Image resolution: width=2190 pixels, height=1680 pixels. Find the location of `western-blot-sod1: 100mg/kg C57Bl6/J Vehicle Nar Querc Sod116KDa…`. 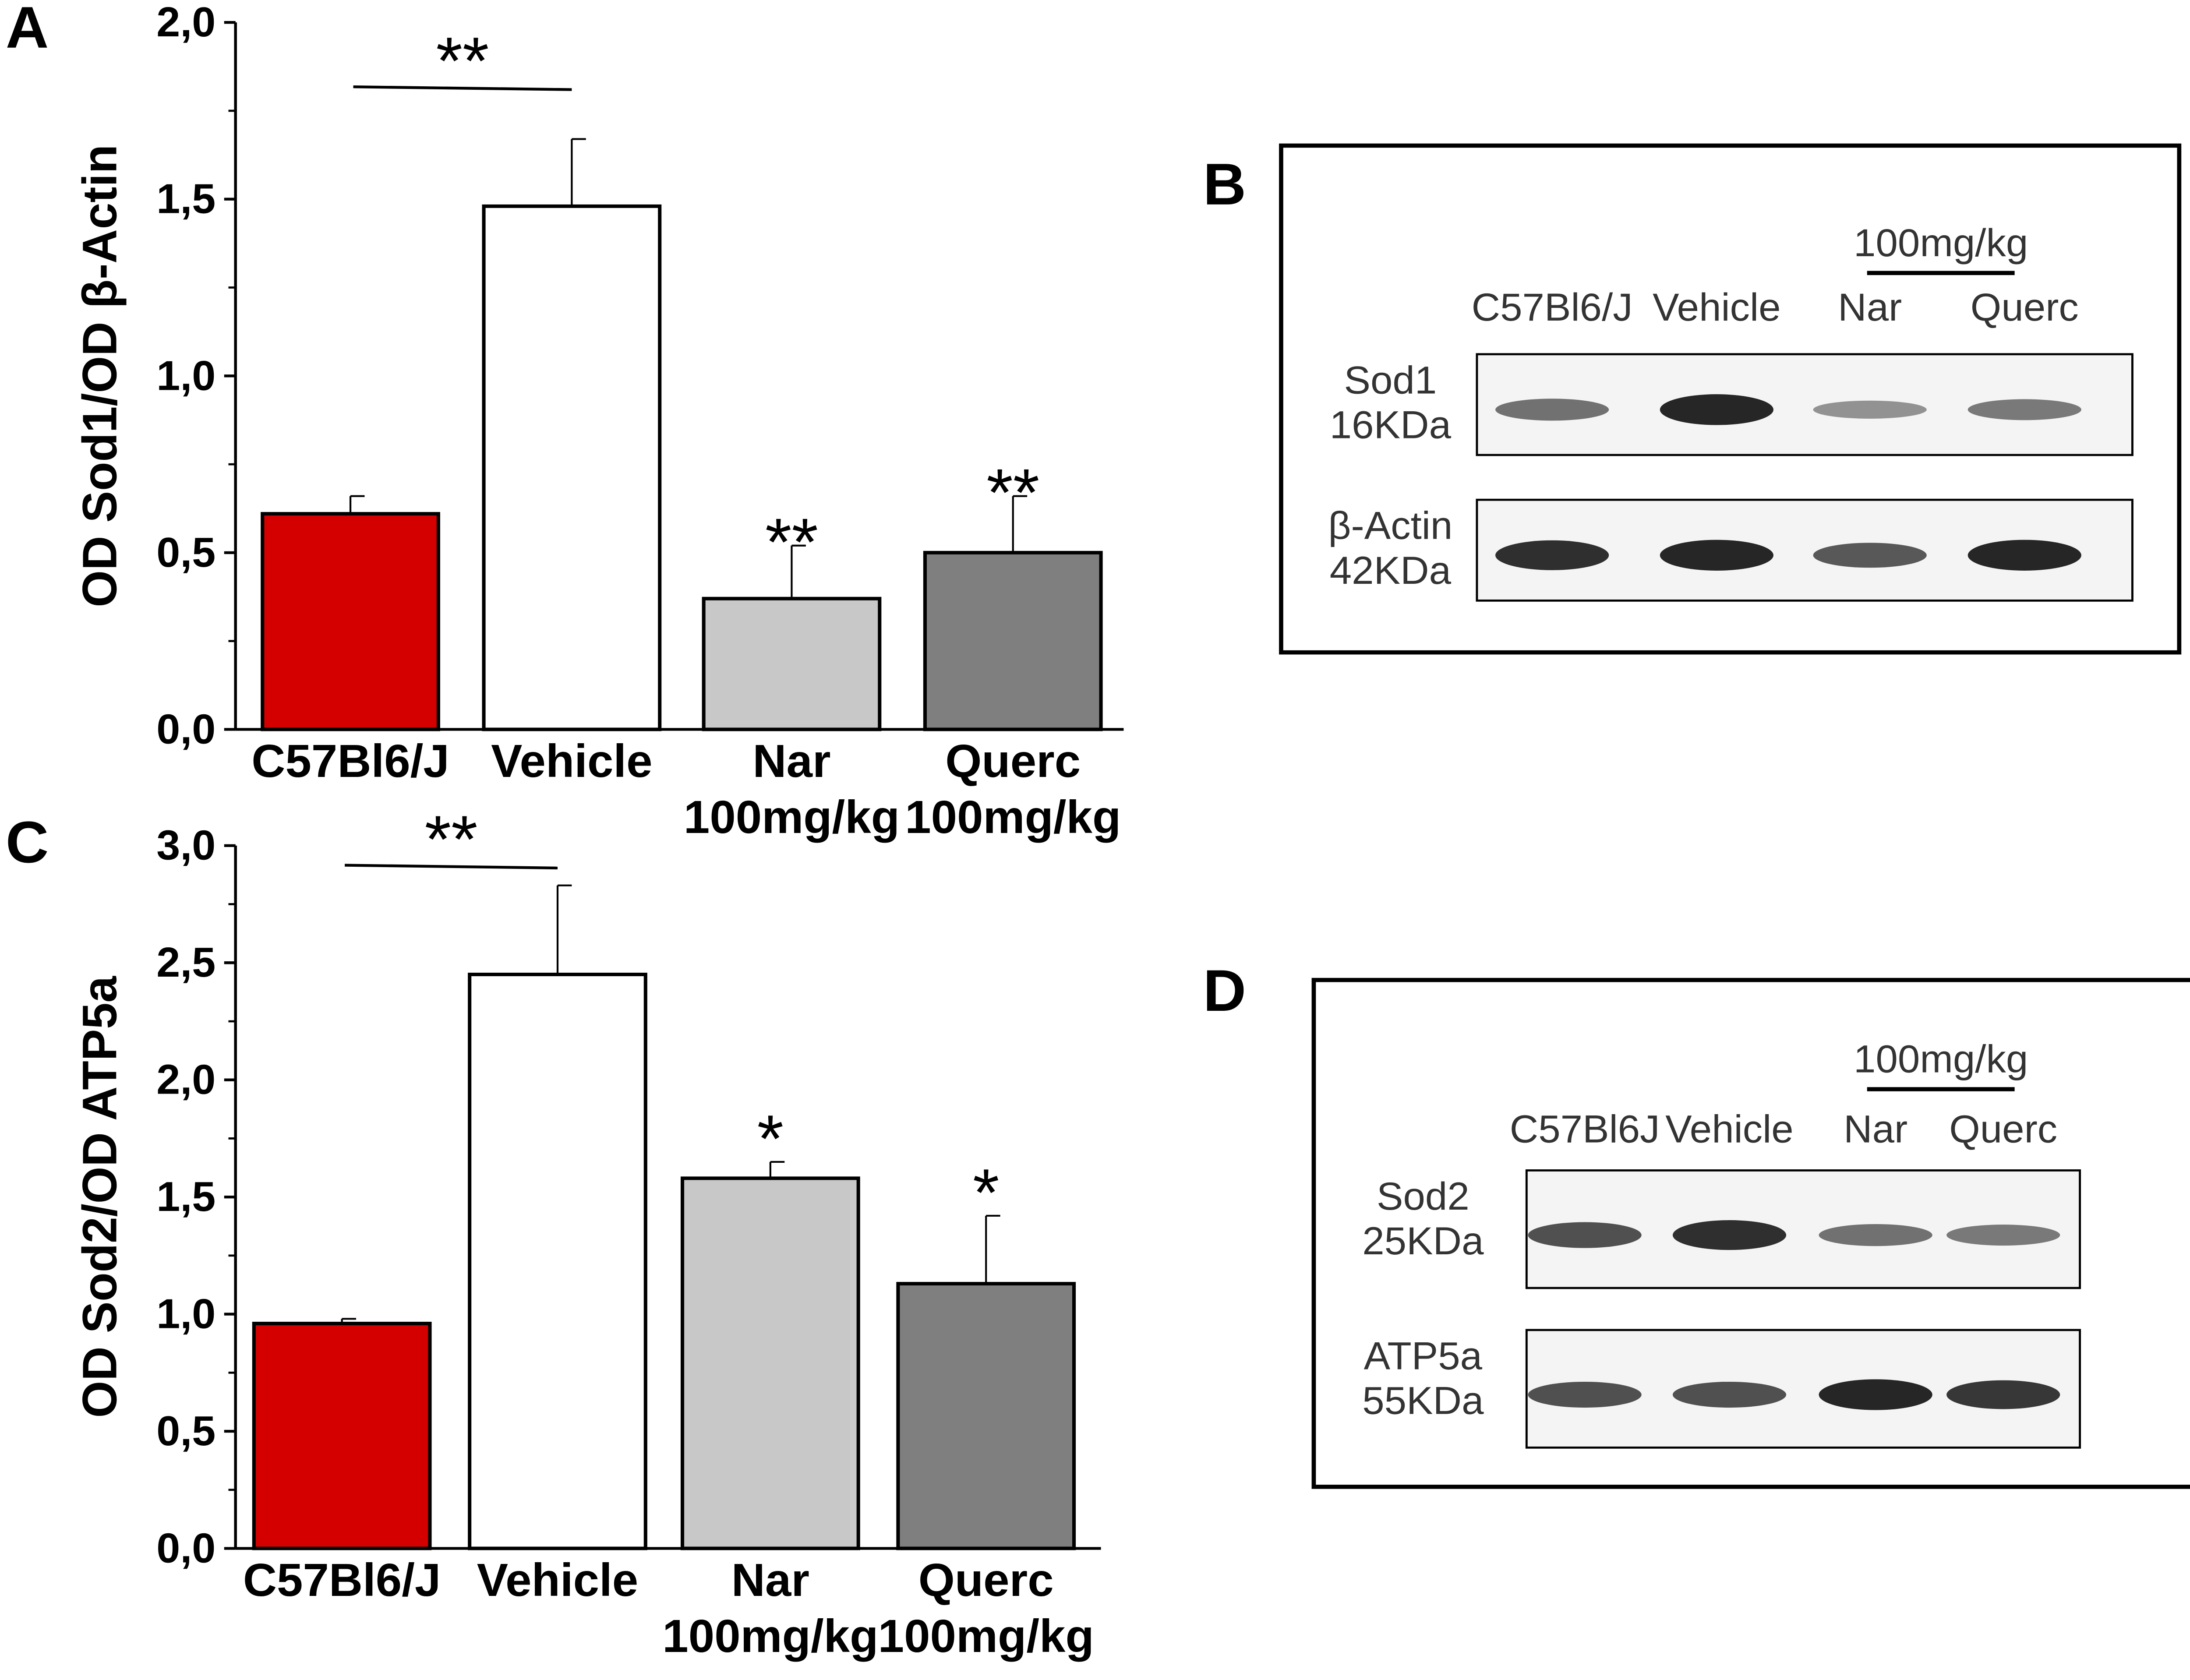

western-blot-sod1: 100mg/kg C57Bl6/J Vehicle Nar Querc Sod116KDa… is located at coordinates (1731, 399).